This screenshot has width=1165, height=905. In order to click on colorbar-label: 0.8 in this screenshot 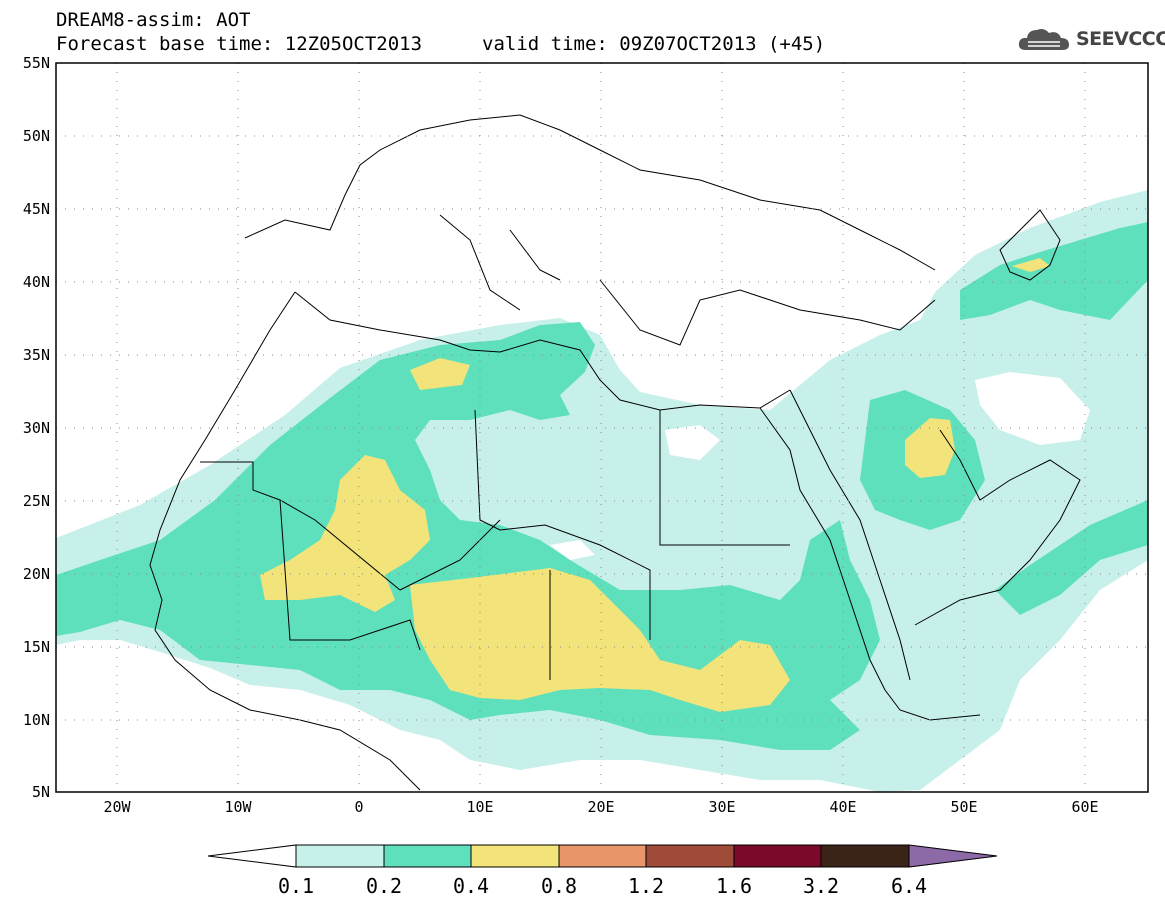, I will do `click(559, 886)`.